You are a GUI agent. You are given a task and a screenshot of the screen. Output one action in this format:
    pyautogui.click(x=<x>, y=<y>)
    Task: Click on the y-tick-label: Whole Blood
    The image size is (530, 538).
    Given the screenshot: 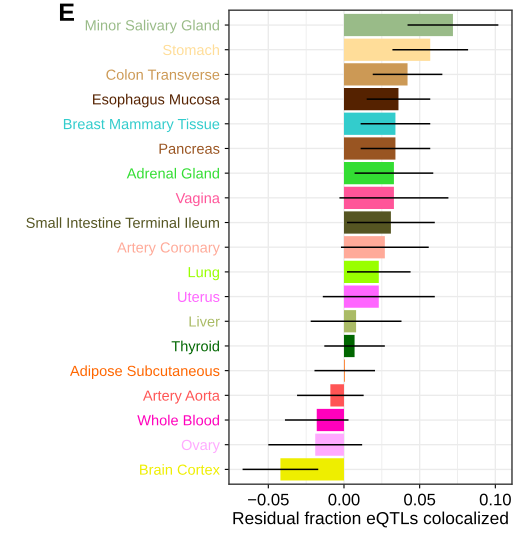 What is the action you would take?
    pyautogui.click(x=178, y=420)
    